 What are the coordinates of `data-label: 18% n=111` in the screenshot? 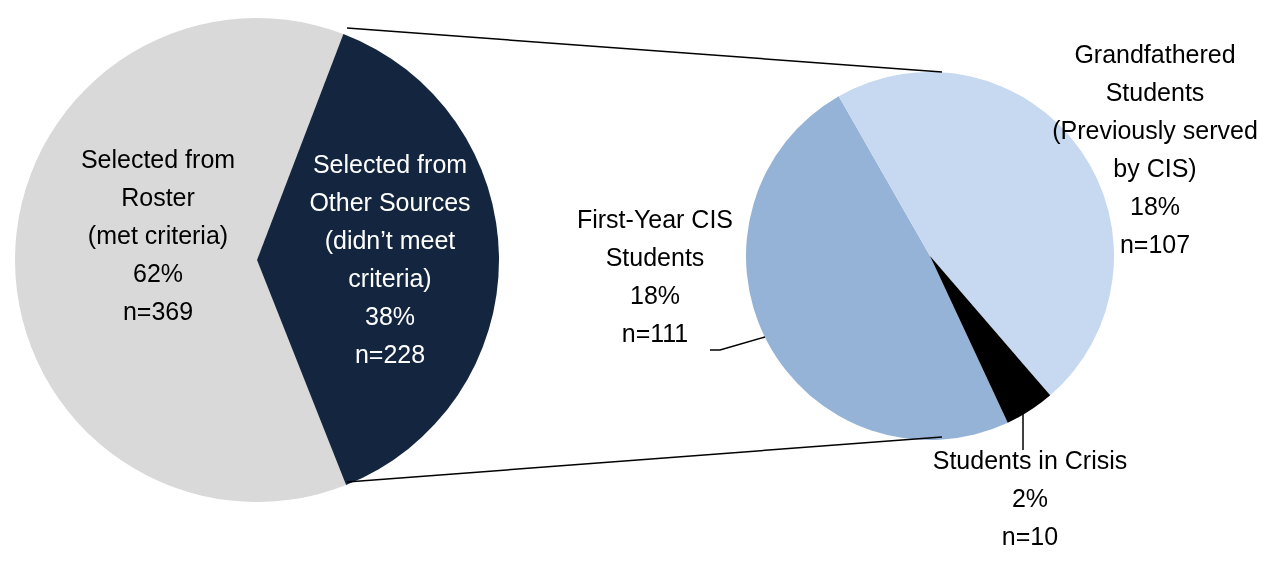 It's located at (655, 314).